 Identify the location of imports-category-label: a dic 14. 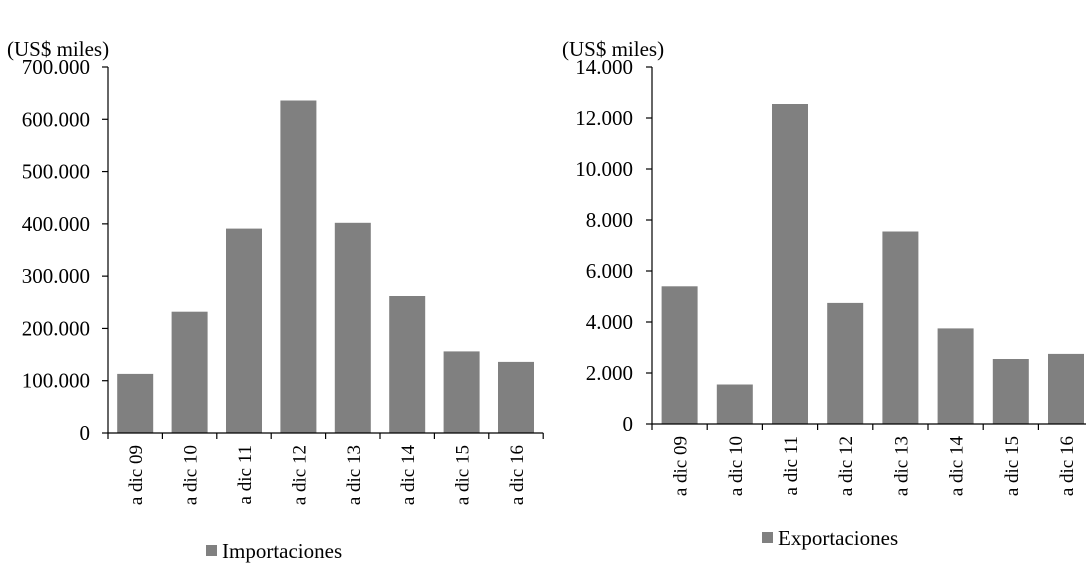
(408, 475).